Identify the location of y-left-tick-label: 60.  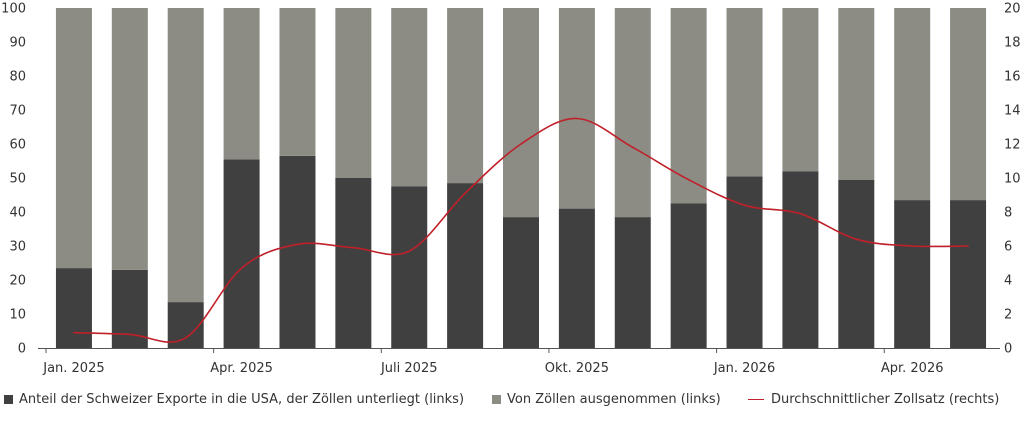
(17, 145).